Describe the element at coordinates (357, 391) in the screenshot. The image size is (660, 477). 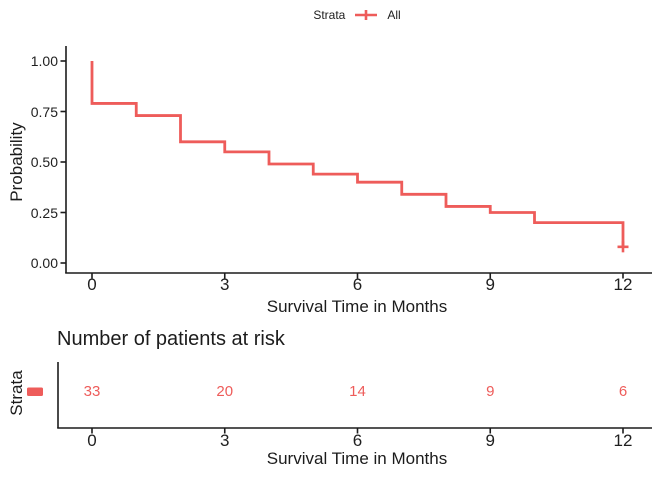
I see `risk-count-value: 14` at that location.